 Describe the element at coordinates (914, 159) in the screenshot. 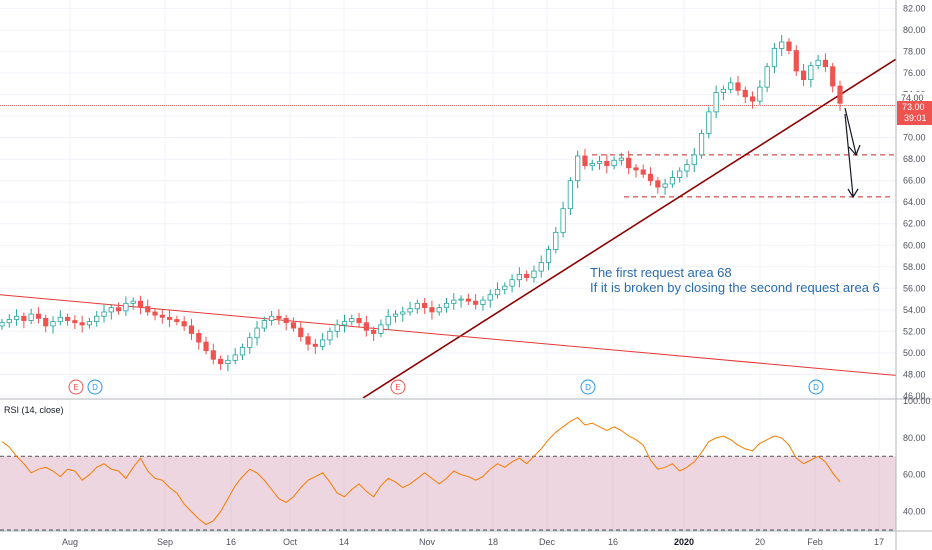

I see `price-tick-label: 68.00` at that location.